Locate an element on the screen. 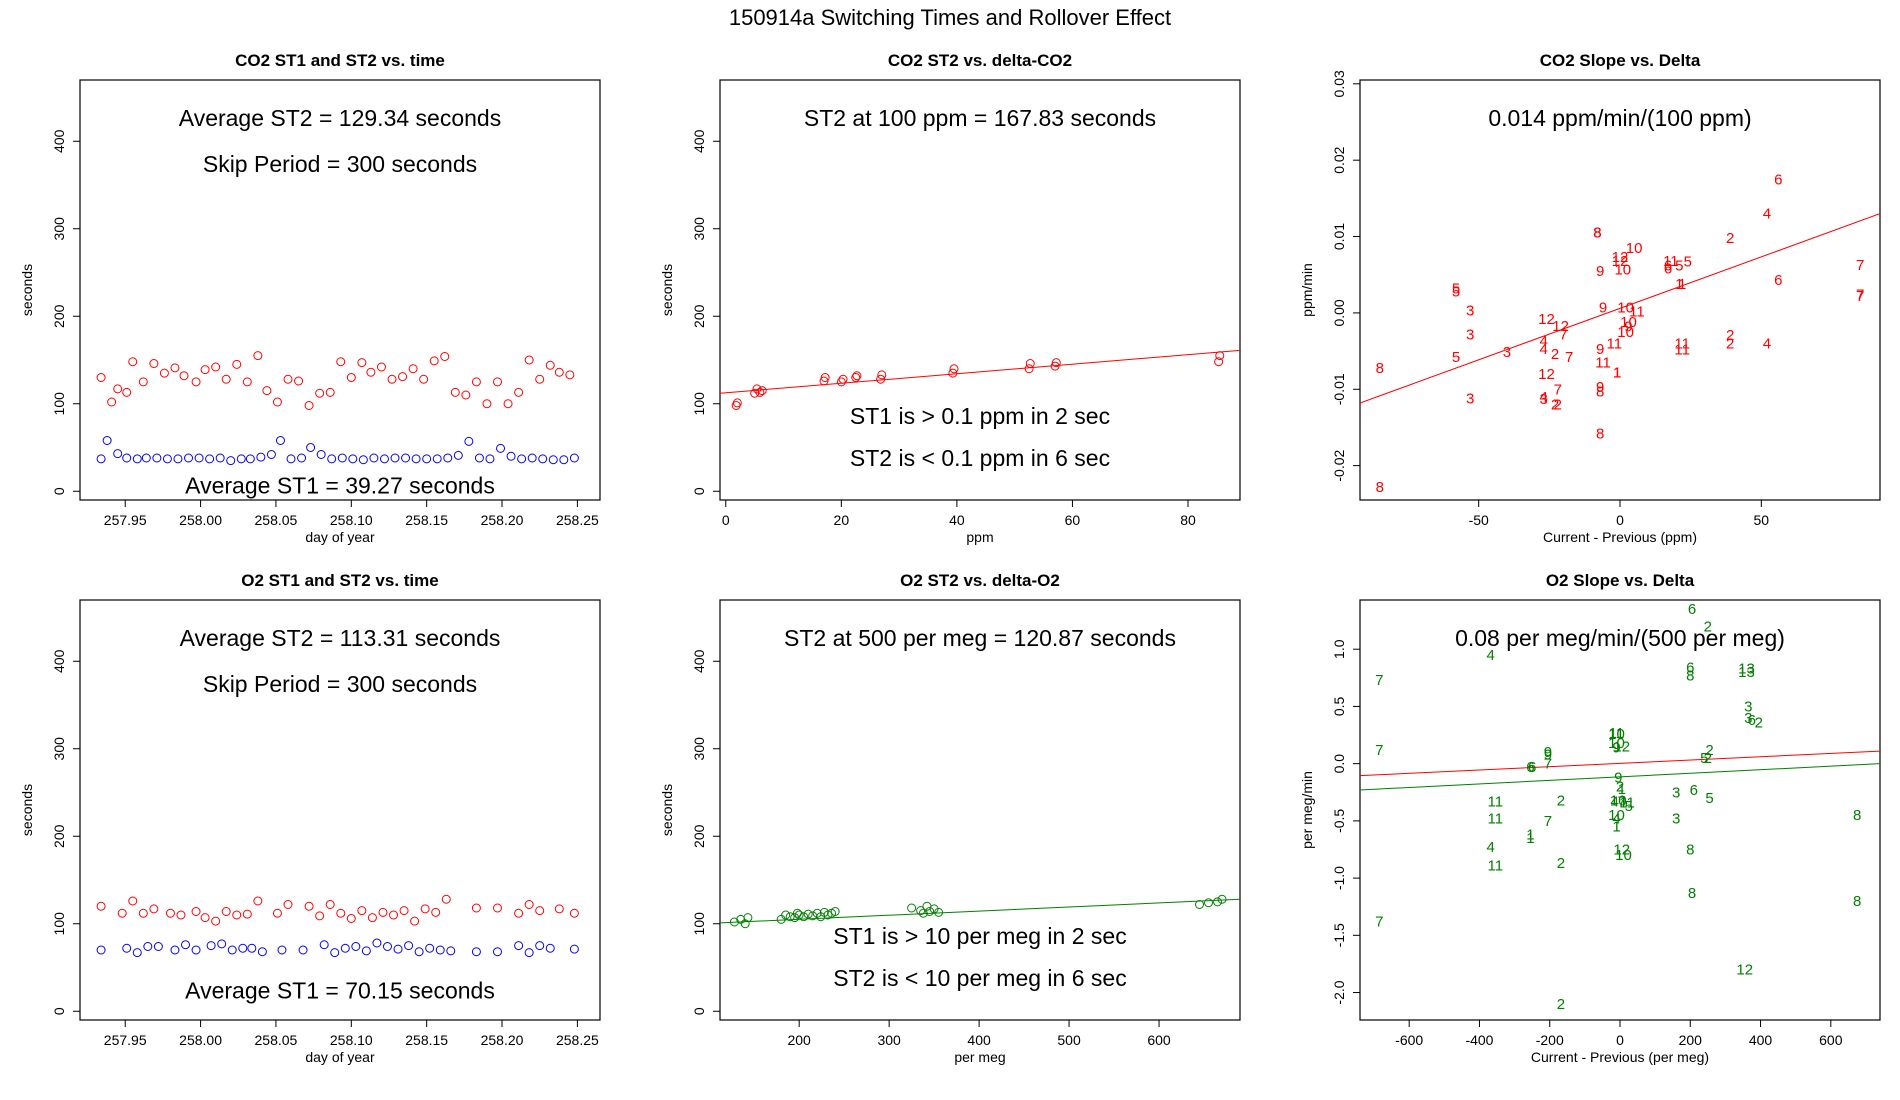 The width and height of the screenshot is (1900, 1100). annotation-text: Average ST1 = 39.27 seconds is located at coordinates (340, 485).